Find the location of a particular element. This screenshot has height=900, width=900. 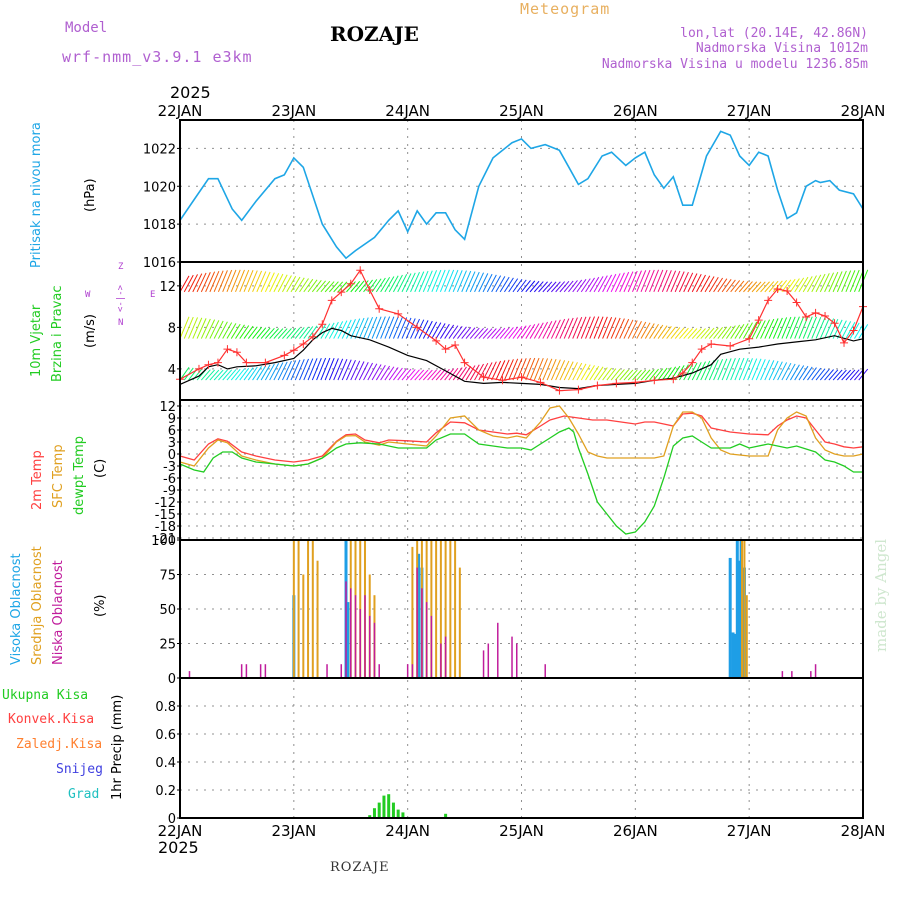

pressure-ytick-label: 1020 is located at coordinates (159, 187).